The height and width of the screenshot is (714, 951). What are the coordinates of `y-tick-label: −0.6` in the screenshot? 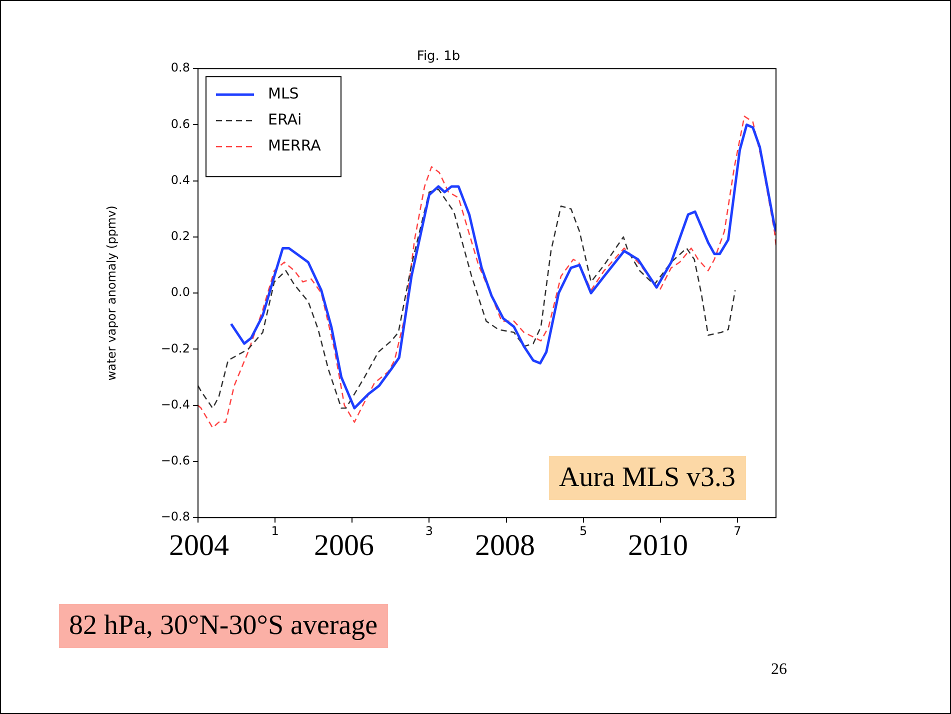 It's located at (175, 461).